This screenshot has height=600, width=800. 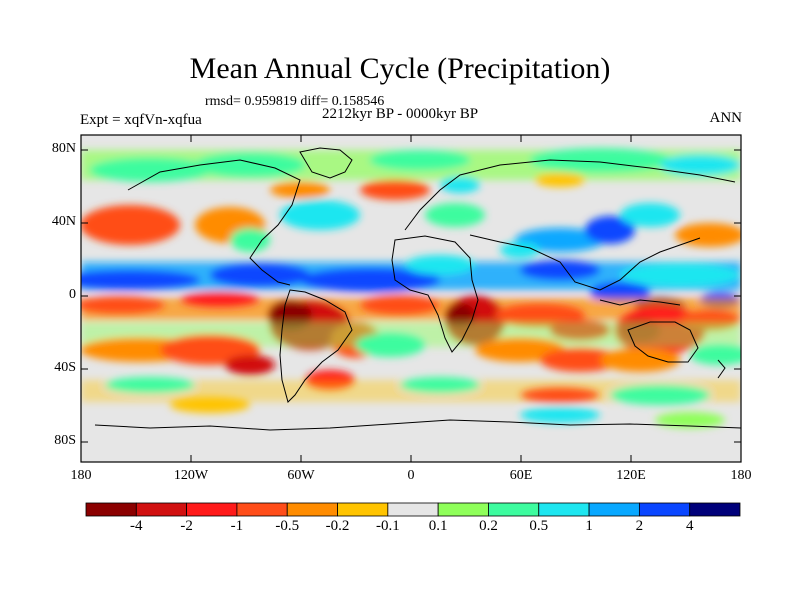 What do you see at coordinates (689, 526) in the screenshot?
I see `colorbar-label: 4` at bounding box center [689, 526].